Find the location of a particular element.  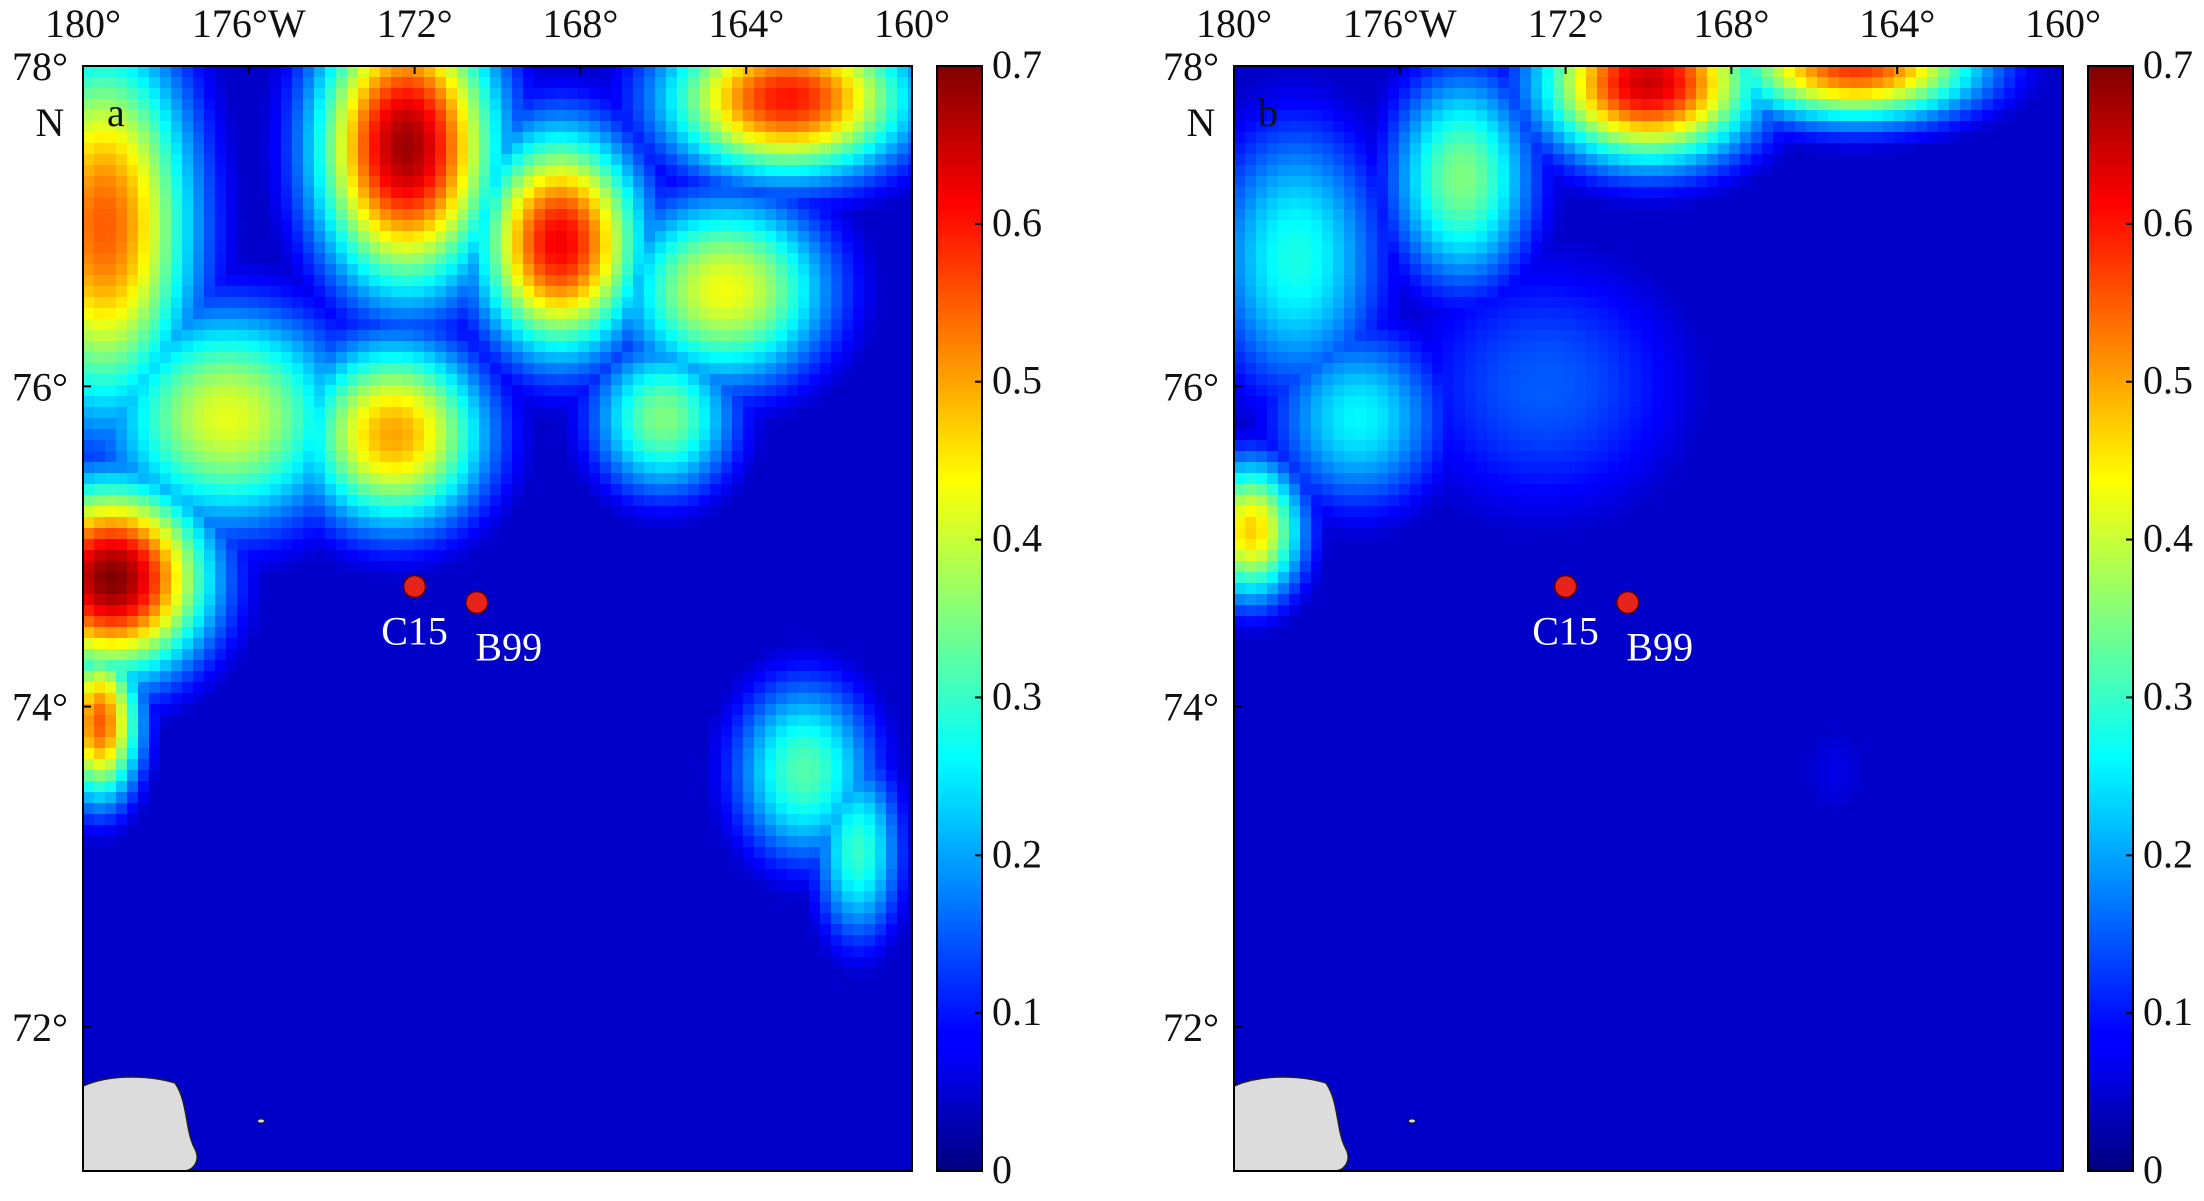

panel-letter: a is located at coordinates (116, 112).